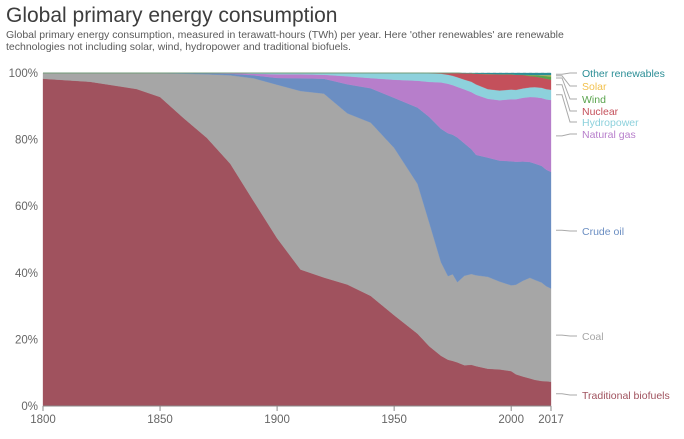 The width and height of the screenshot is (684, 439). What do you see at coordinates (593, 337) in the screenshot?
I see `legend-label-coal: Coal` at bounding box center [593, 337].